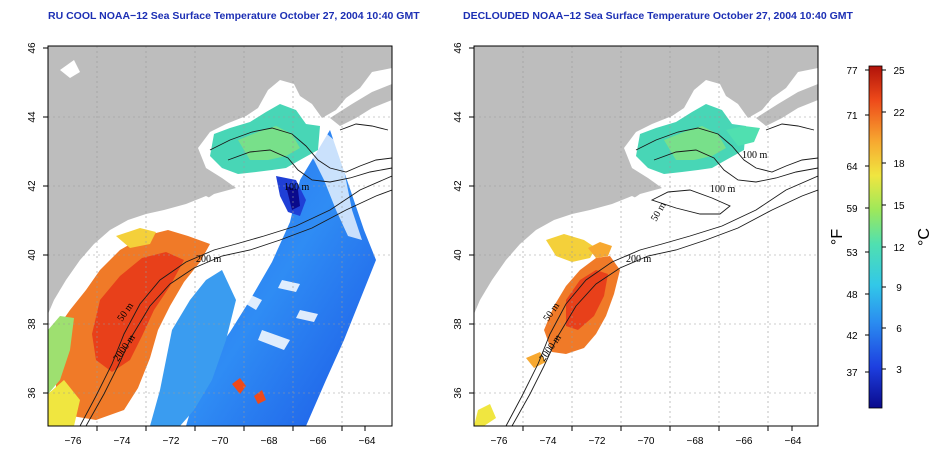  I want to click on x-tick-right: −68, so click(695, 441).